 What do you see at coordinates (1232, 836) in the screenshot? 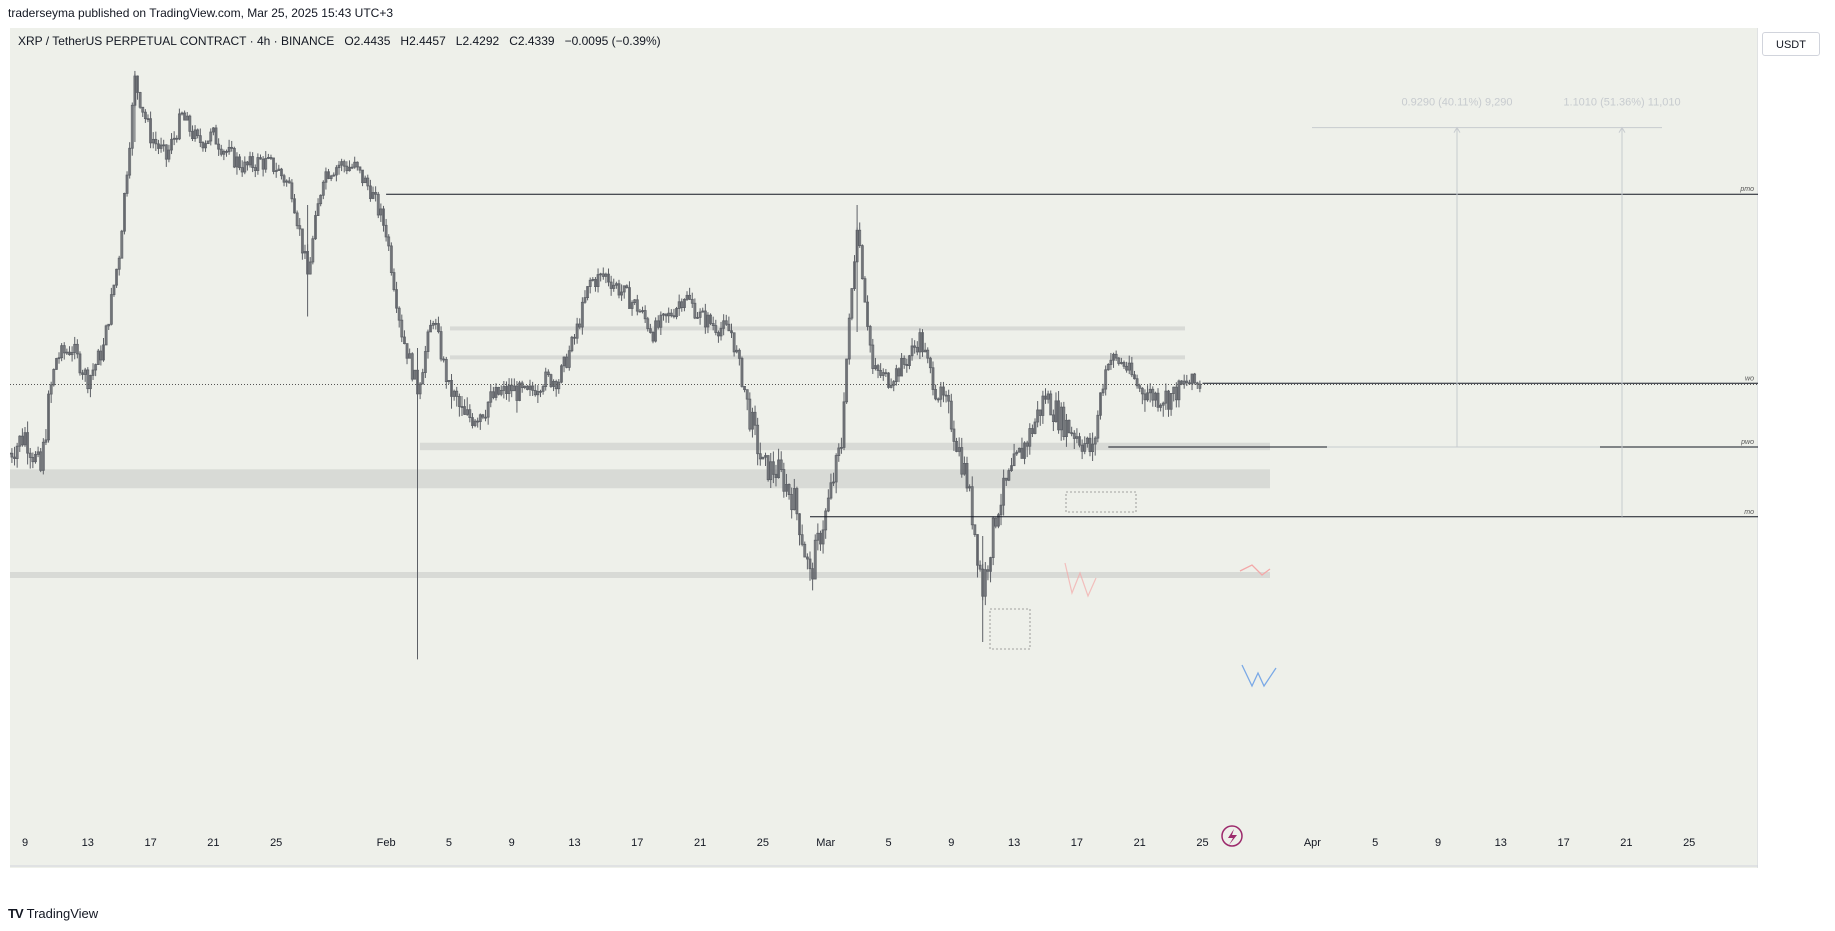
I see `lightning-icon` at bounding box center [1232, 836].